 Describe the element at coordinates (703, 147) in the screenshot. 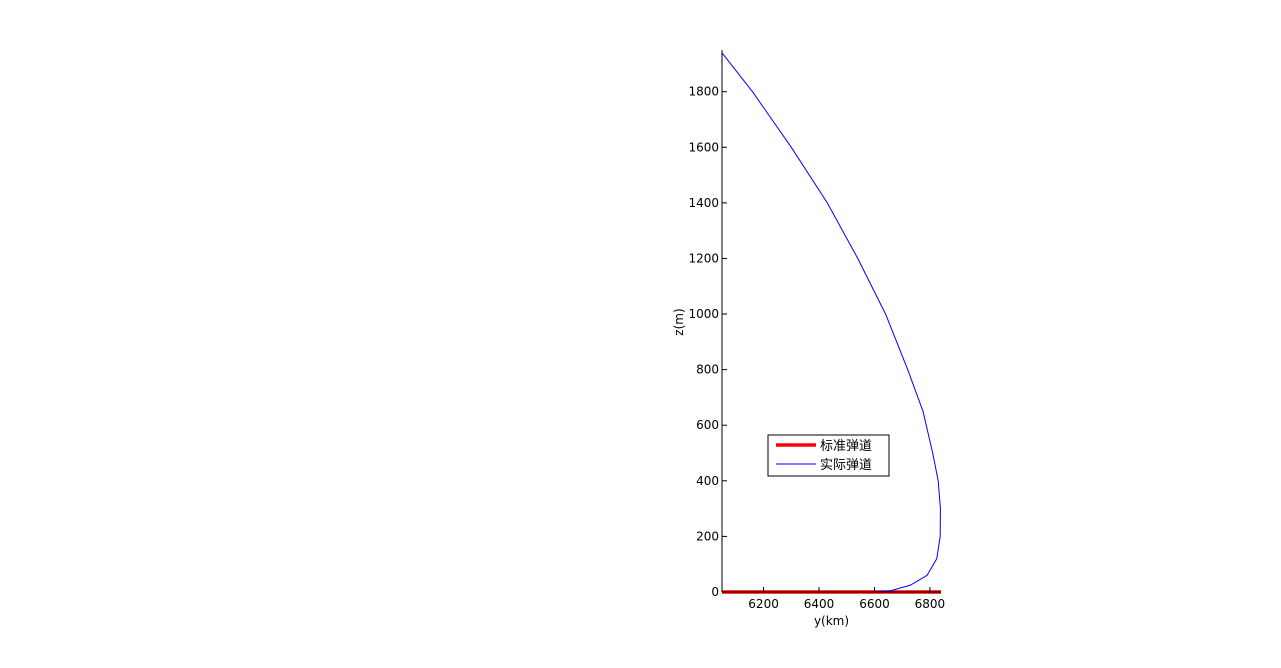

I see `y-tick-label: 1600` at that location.